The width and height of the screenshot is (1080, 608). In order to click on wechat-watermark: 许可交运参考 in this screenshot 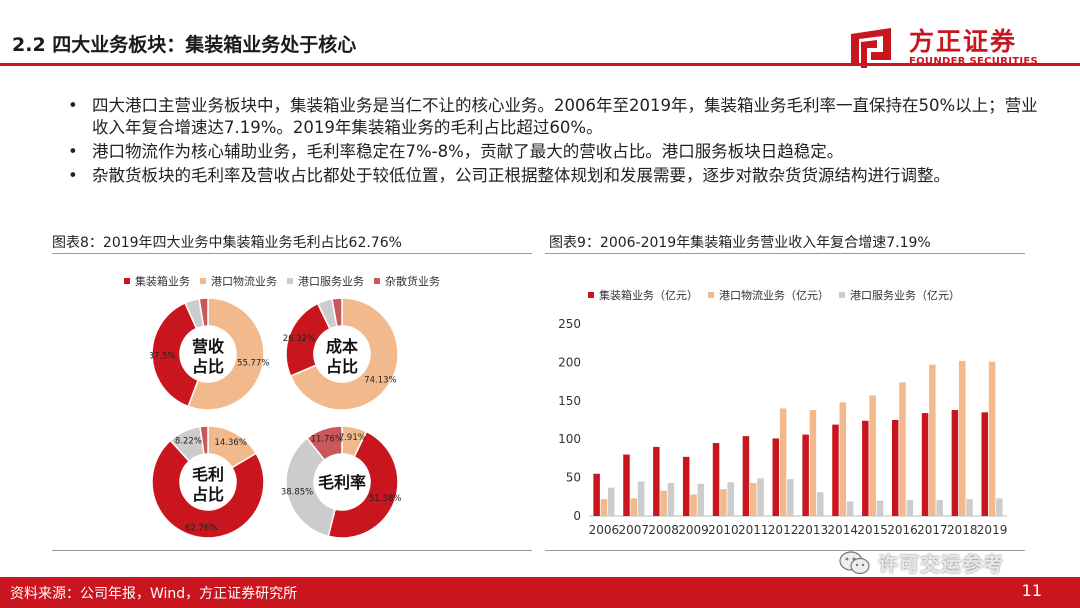, I will do `click(921, 562)`.